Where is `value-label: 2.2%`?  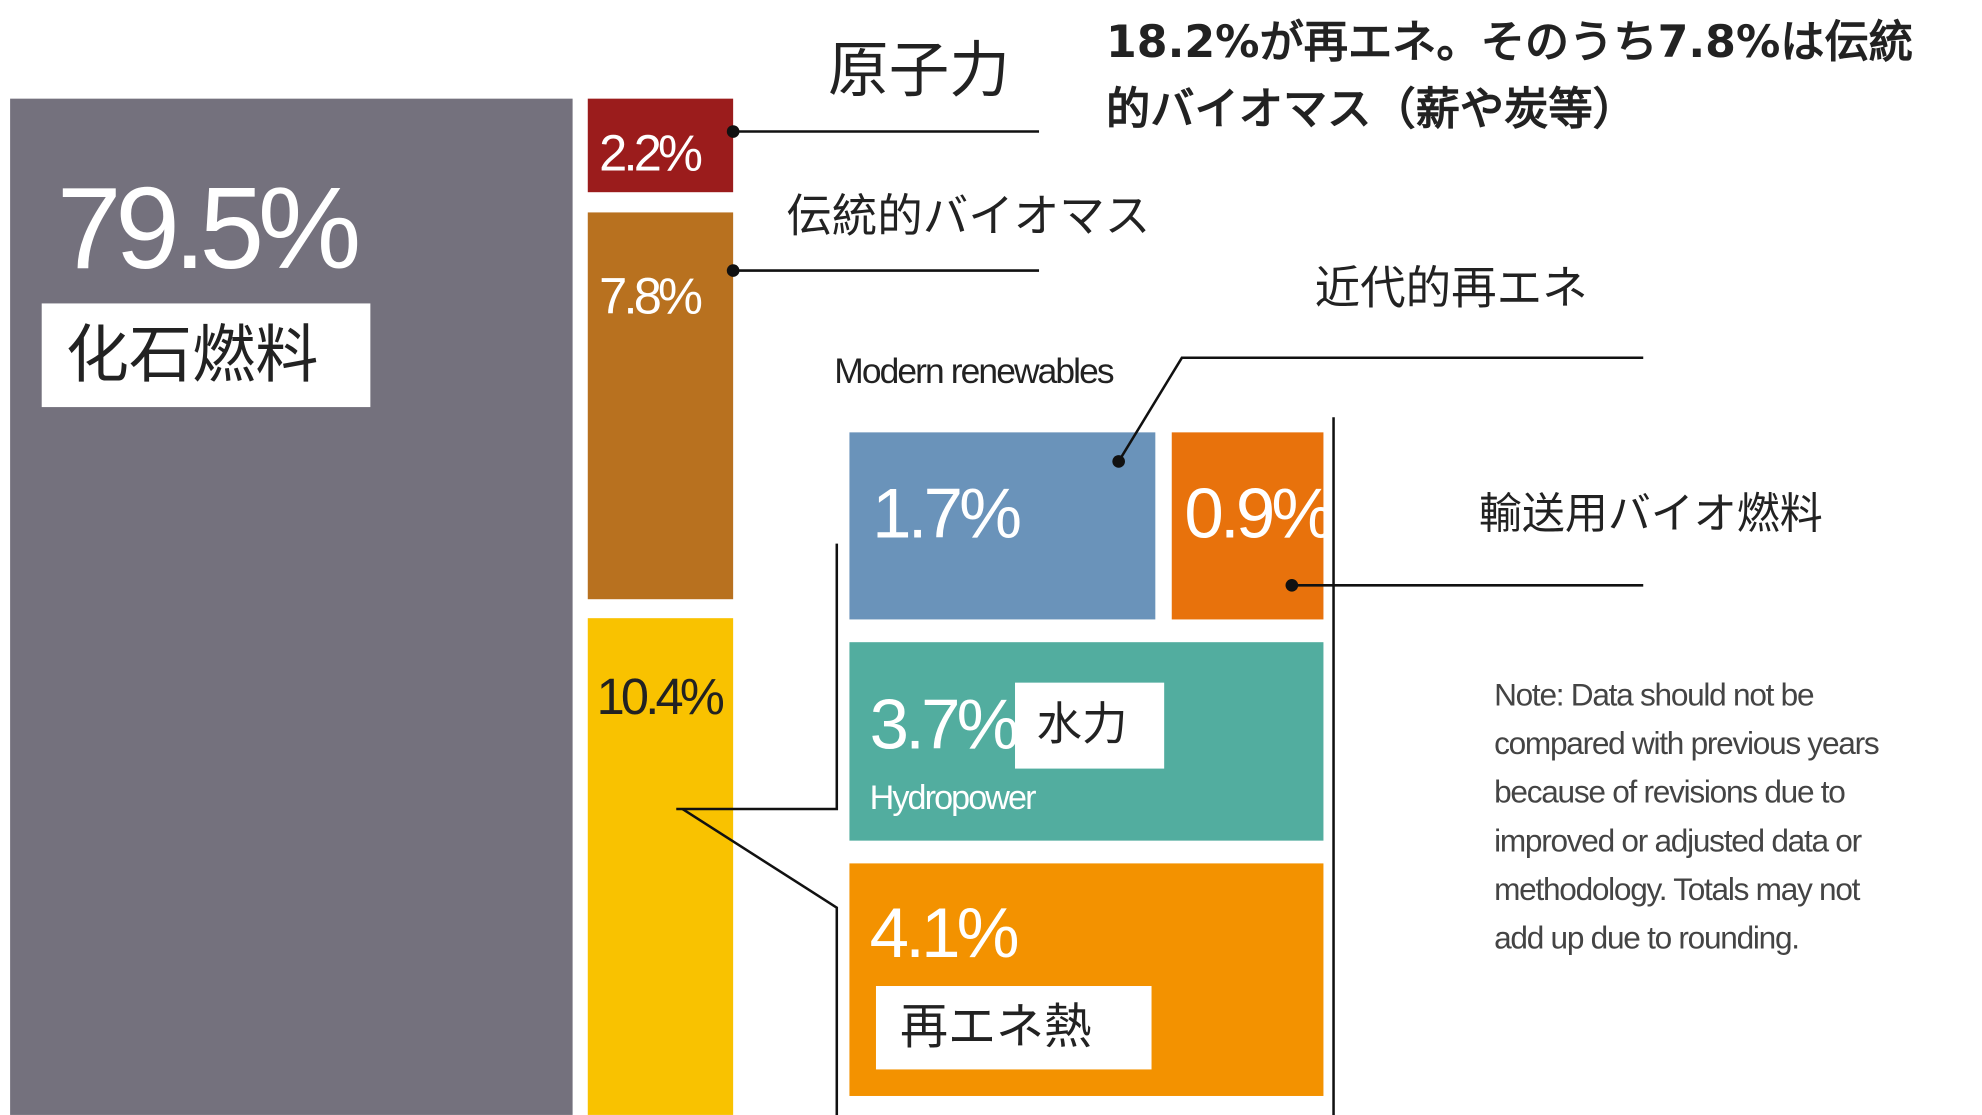 value-label: 2.2% is located at coordinates (650, 153).